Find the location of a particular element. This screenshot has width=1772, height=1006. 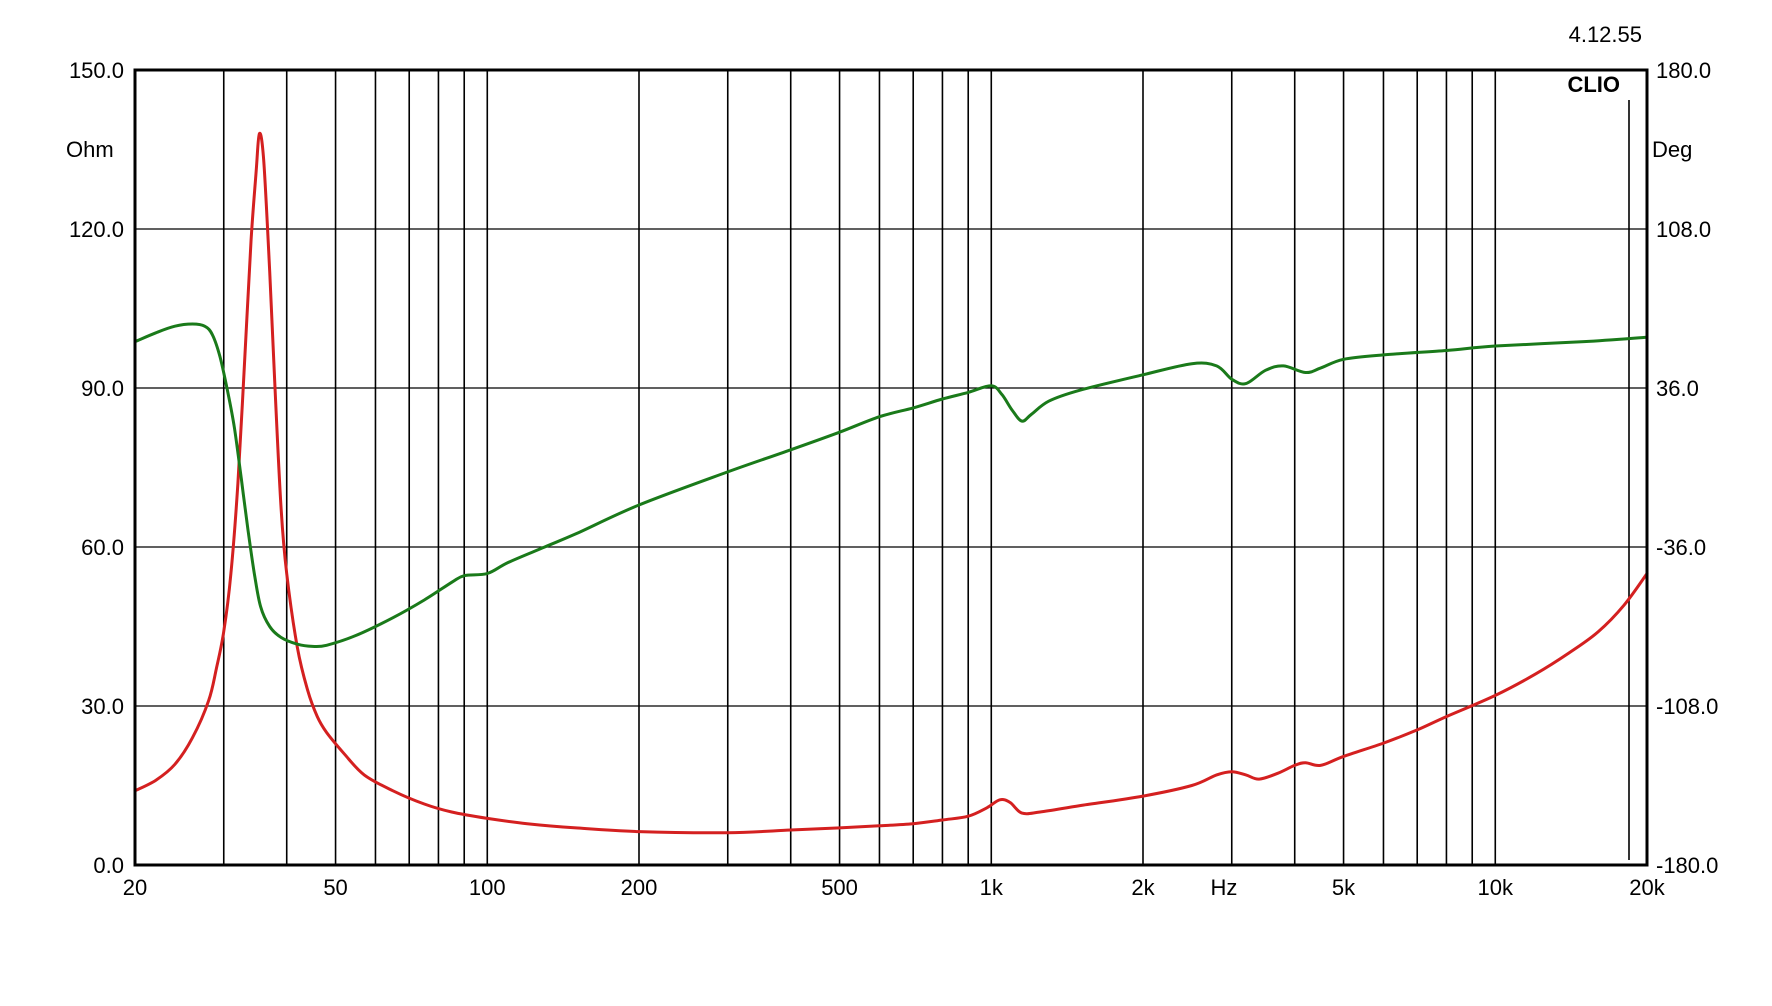

x-tick-label: 5k is located at coordinates (1344, 887).